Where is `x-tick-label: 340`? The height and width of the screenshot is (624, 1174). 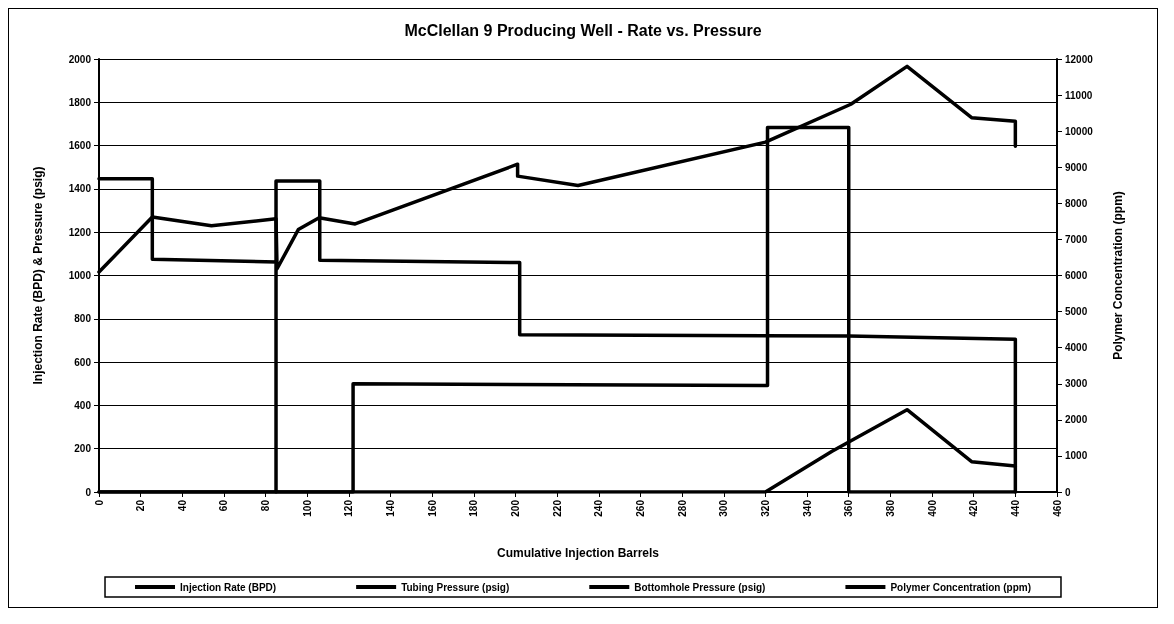 x-tick-label: 340 is located at coordinates (807, 508).